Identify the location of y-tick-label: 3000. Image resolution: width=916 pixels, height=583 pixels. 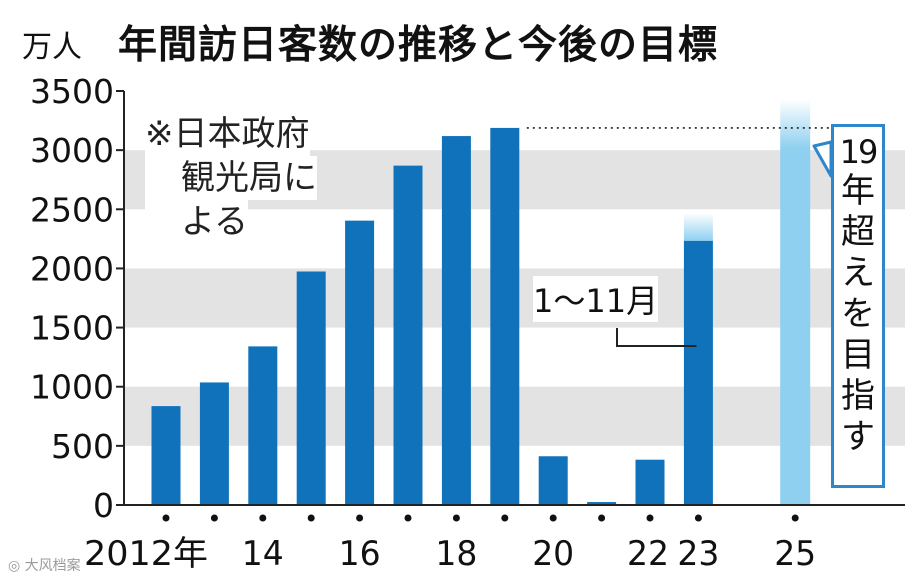
(72, 150).